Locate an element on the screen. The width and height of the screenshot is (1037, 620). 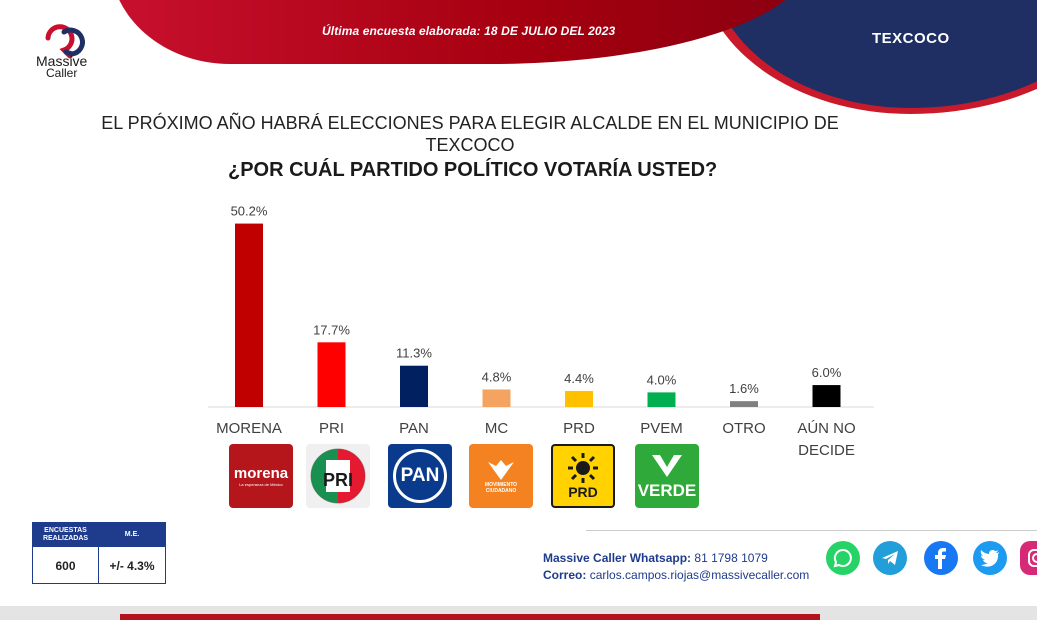
data-label-1: 17.7% is located at coordinates (331, 329).